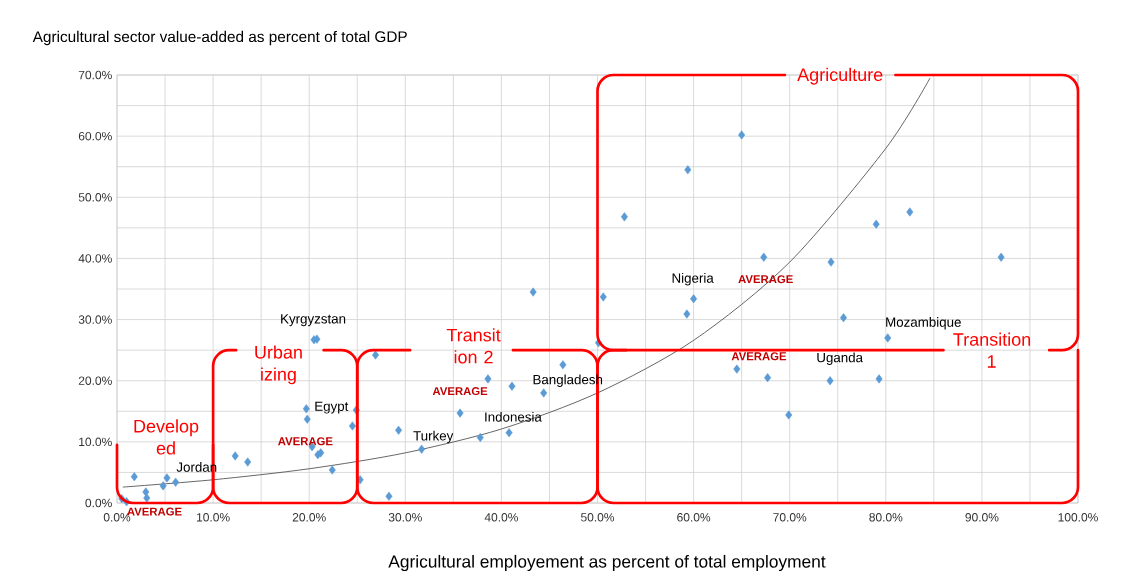 This screenshot has height=579, width=1122. I want to click on annotation: Kyrgyzstan, so click(313, 320).